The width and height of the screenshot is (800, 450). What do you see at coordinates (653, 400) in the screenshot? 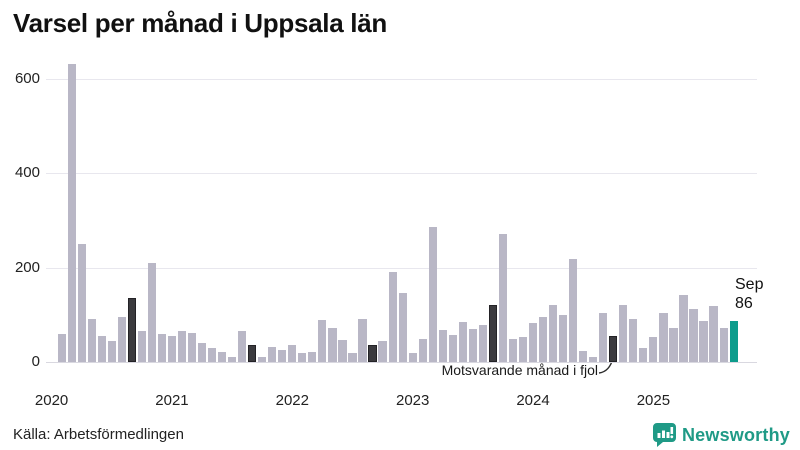
I see `x-tick-2025: 2025` at bounding box center [653, 400].